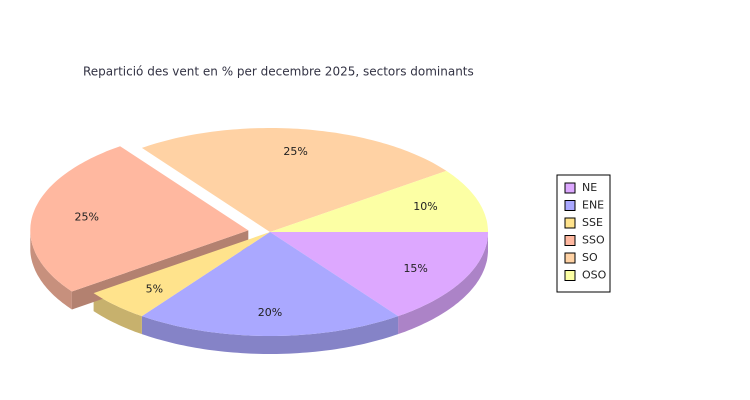  I want to click on data-label: 20%, so click(270, 312).